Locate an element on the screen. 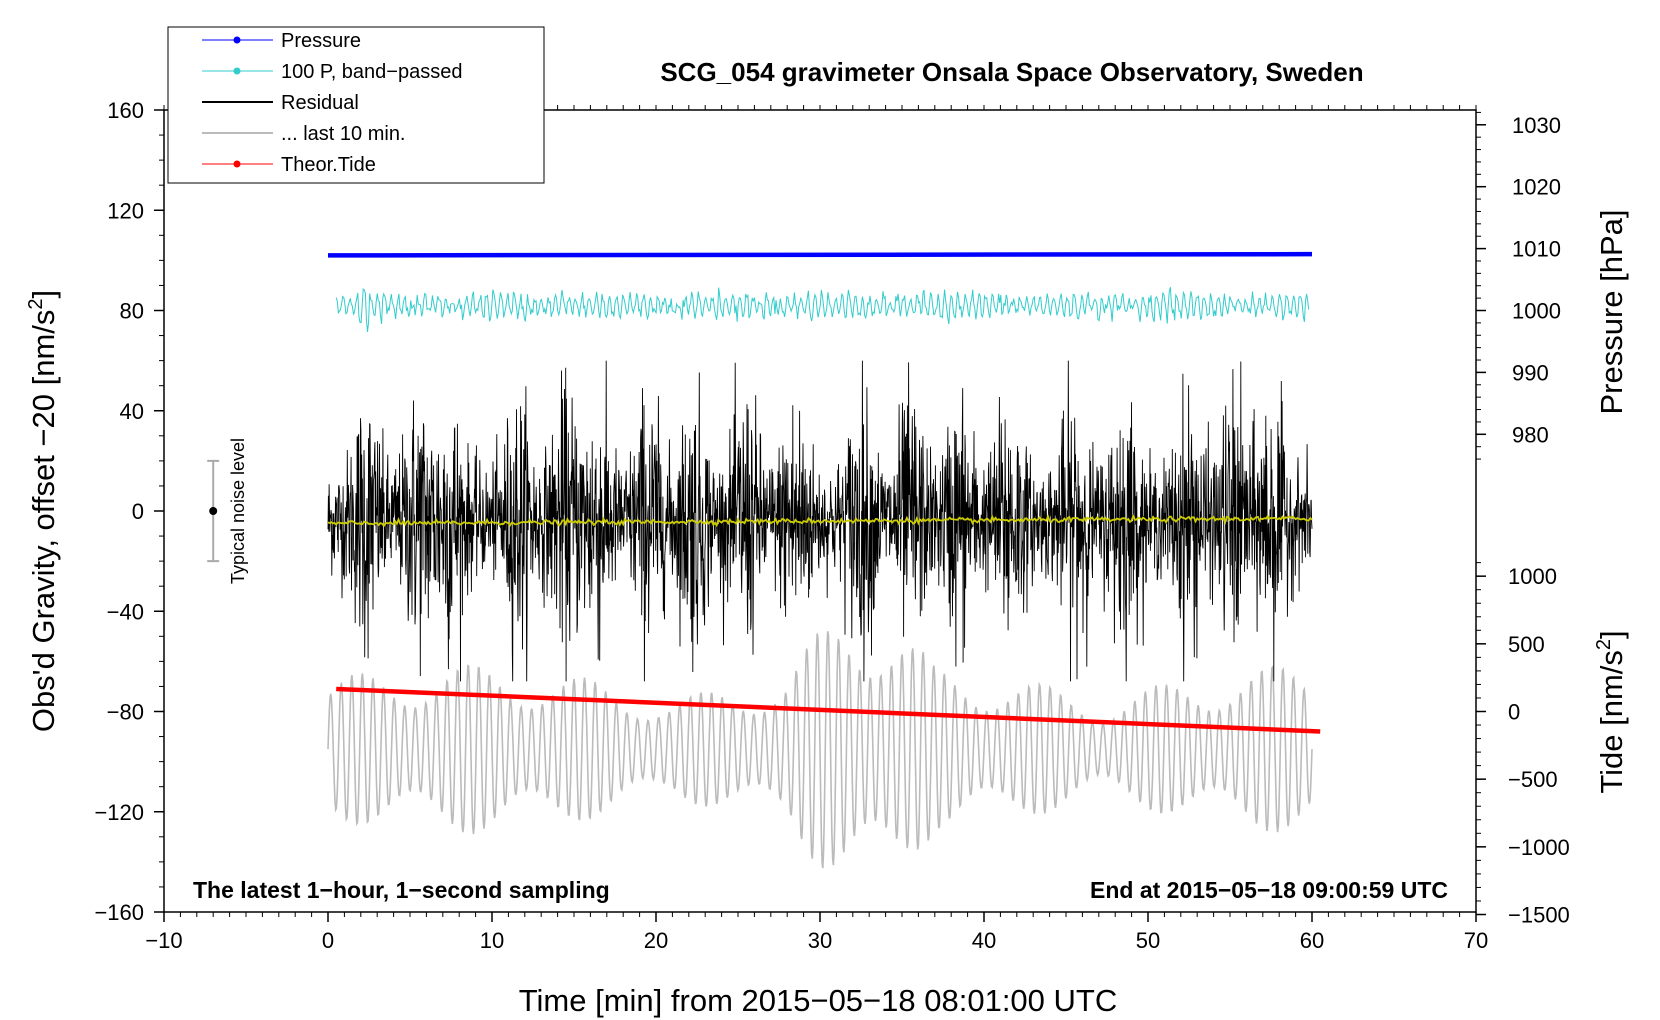 Image resolution: width=1660 pixels, height=1020 pixels. last-10-min-line is located at coordinates (820, 750).